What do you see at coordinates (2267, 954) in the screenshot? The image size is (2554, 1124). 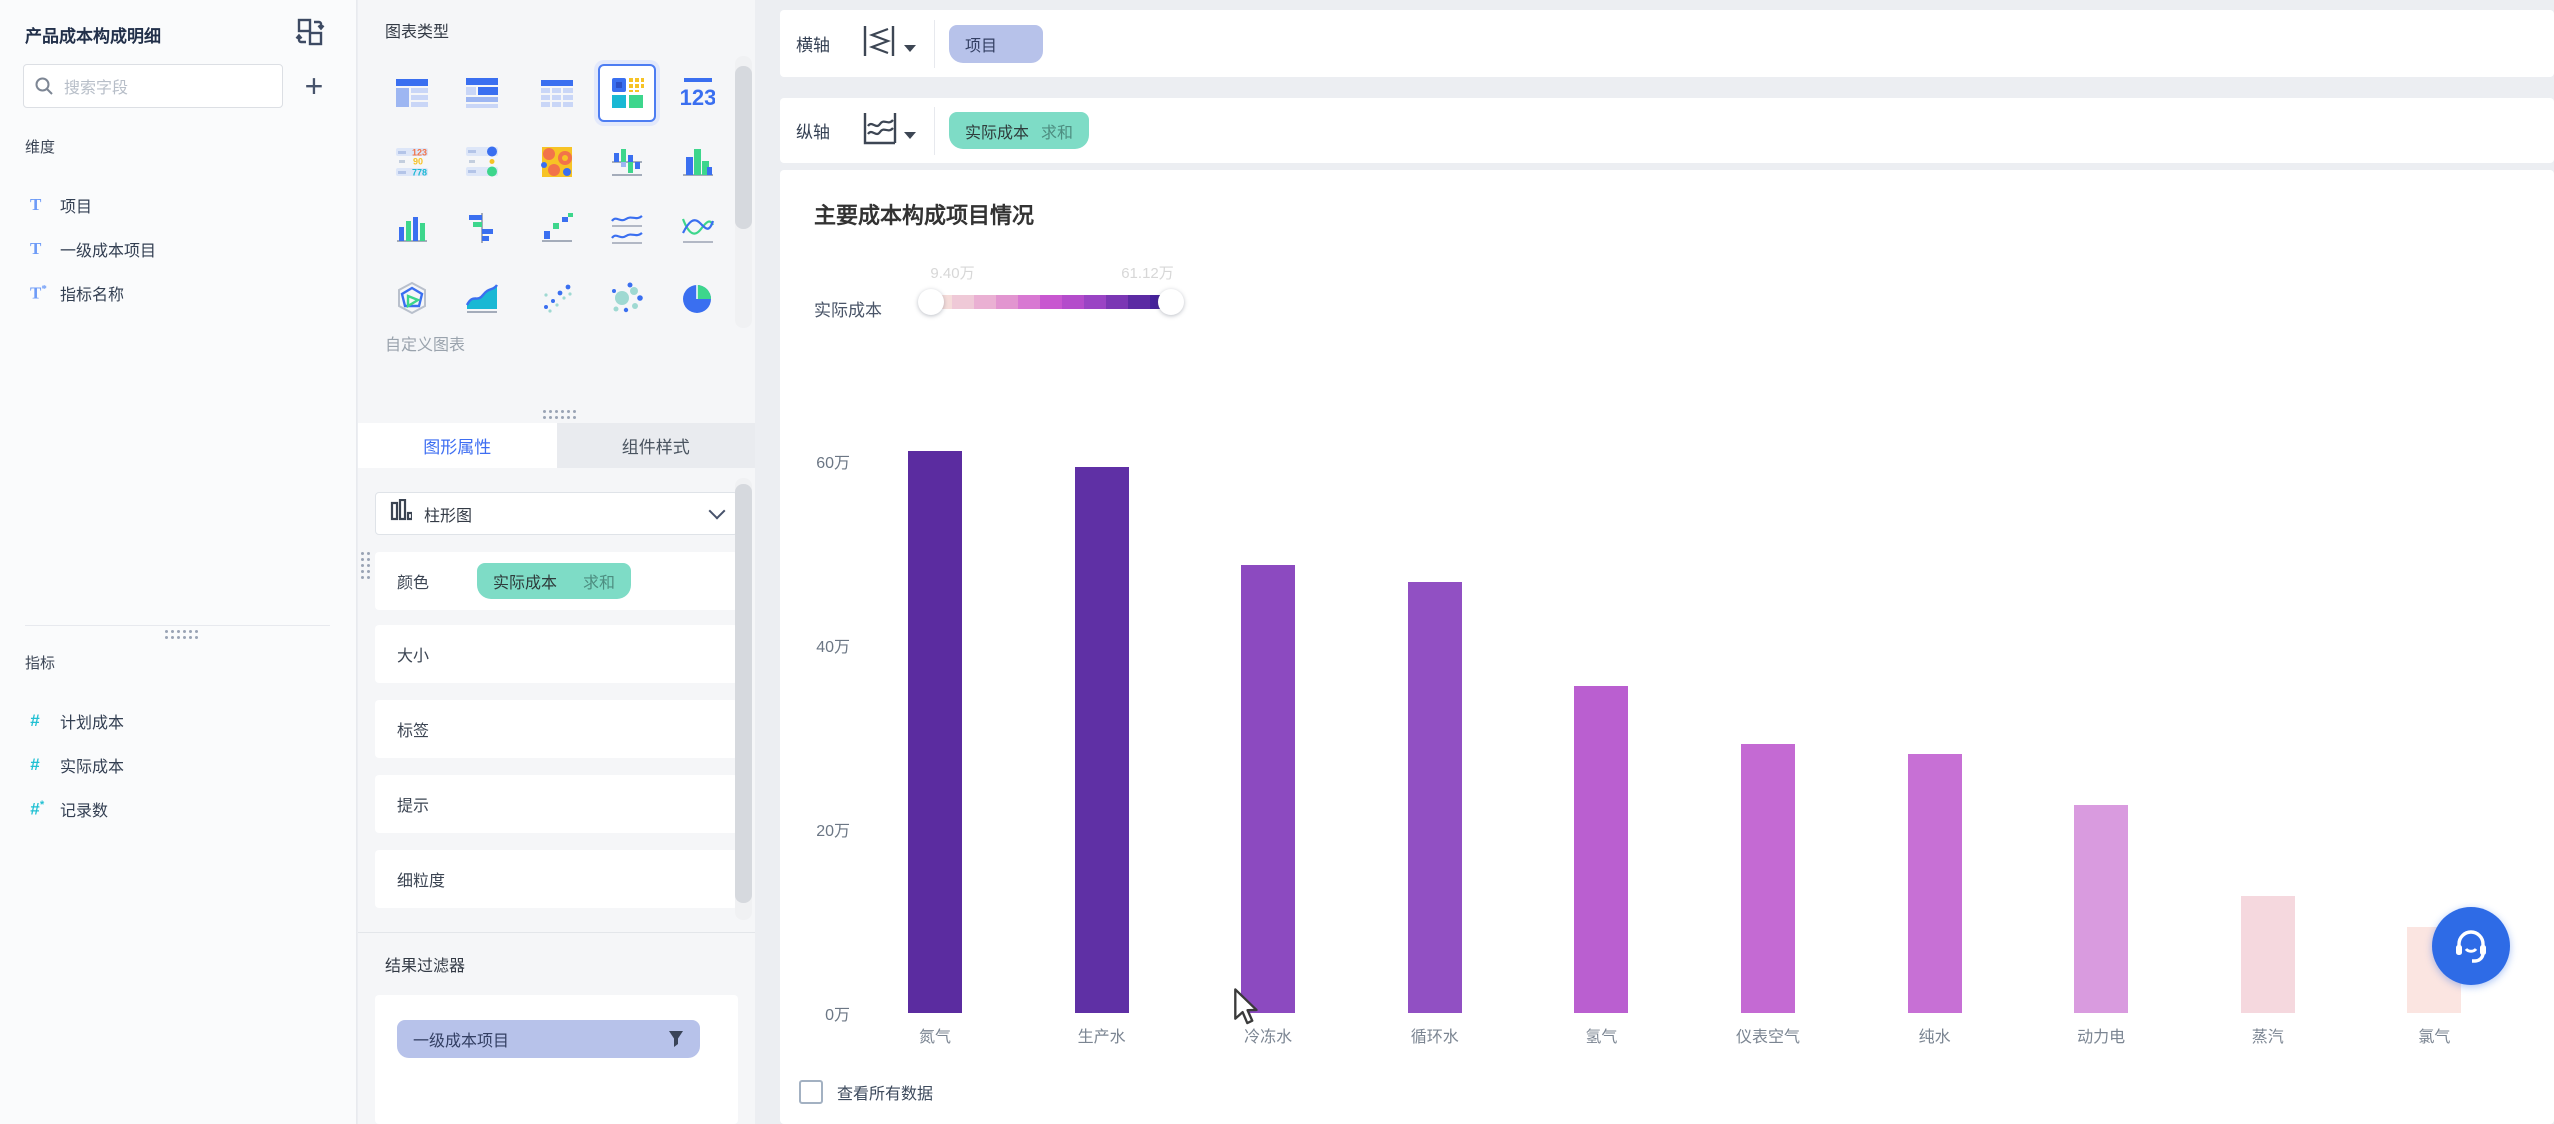 I see `bar-蒸汽` at bounding box center [2267, 954].